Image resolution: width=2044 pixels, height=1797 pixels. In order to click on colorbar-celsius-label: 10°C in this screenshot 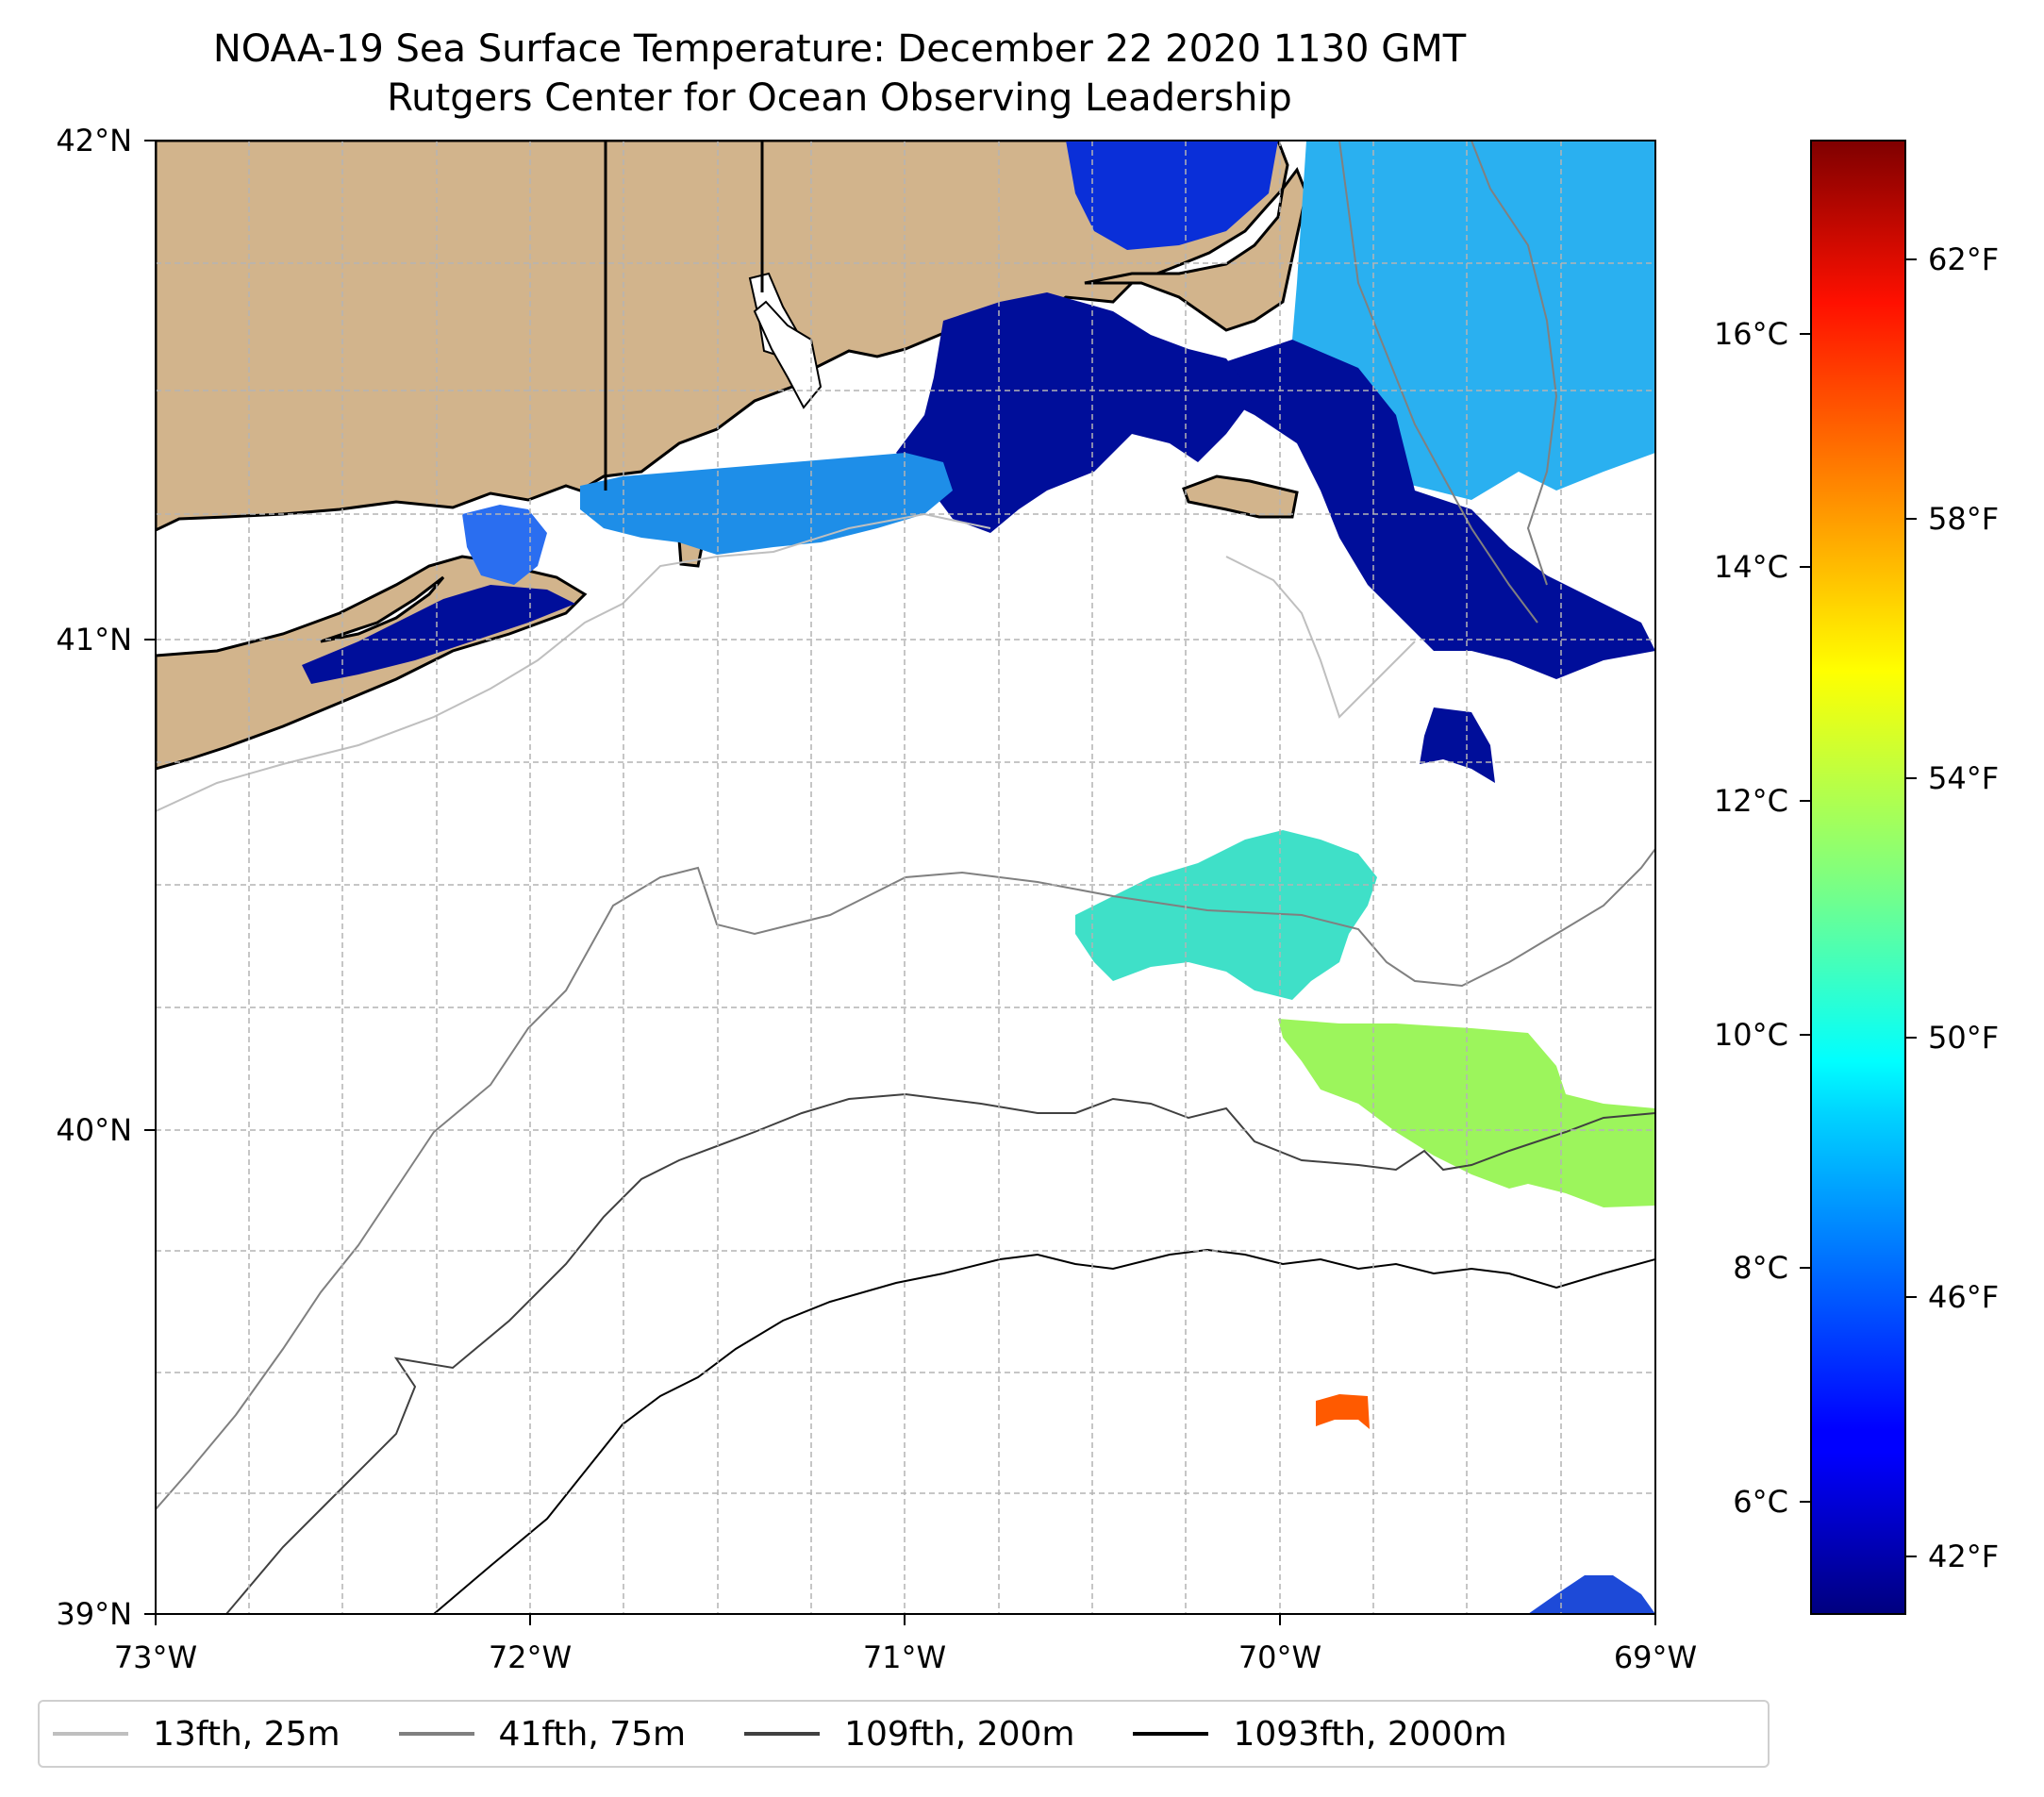, I will do `click(1751, 1035)`.